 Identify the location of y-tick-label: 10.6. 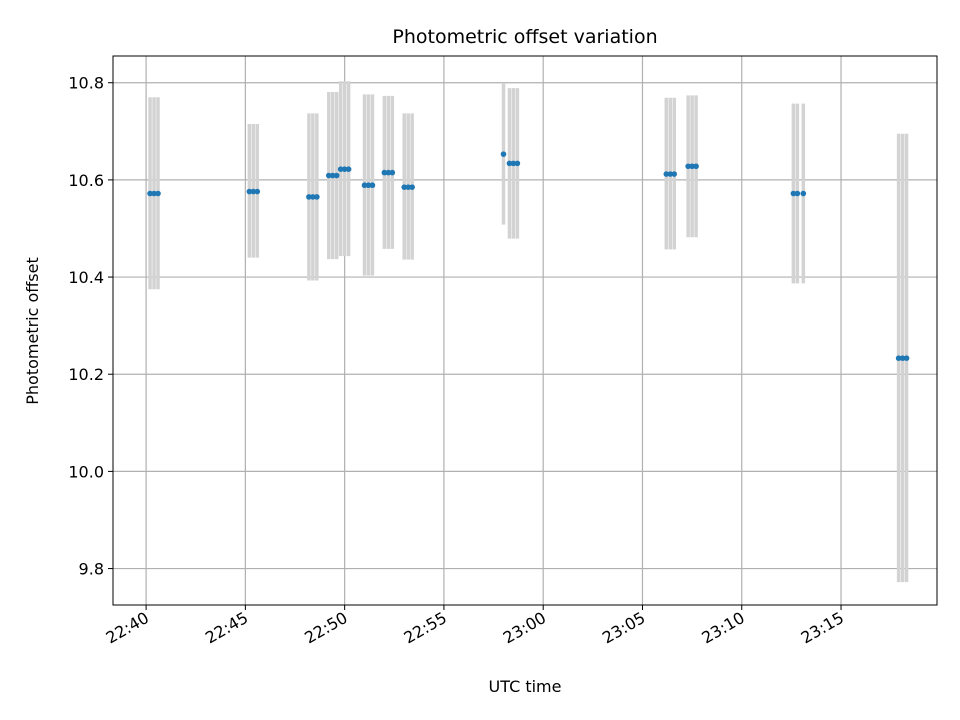
(86, 180).